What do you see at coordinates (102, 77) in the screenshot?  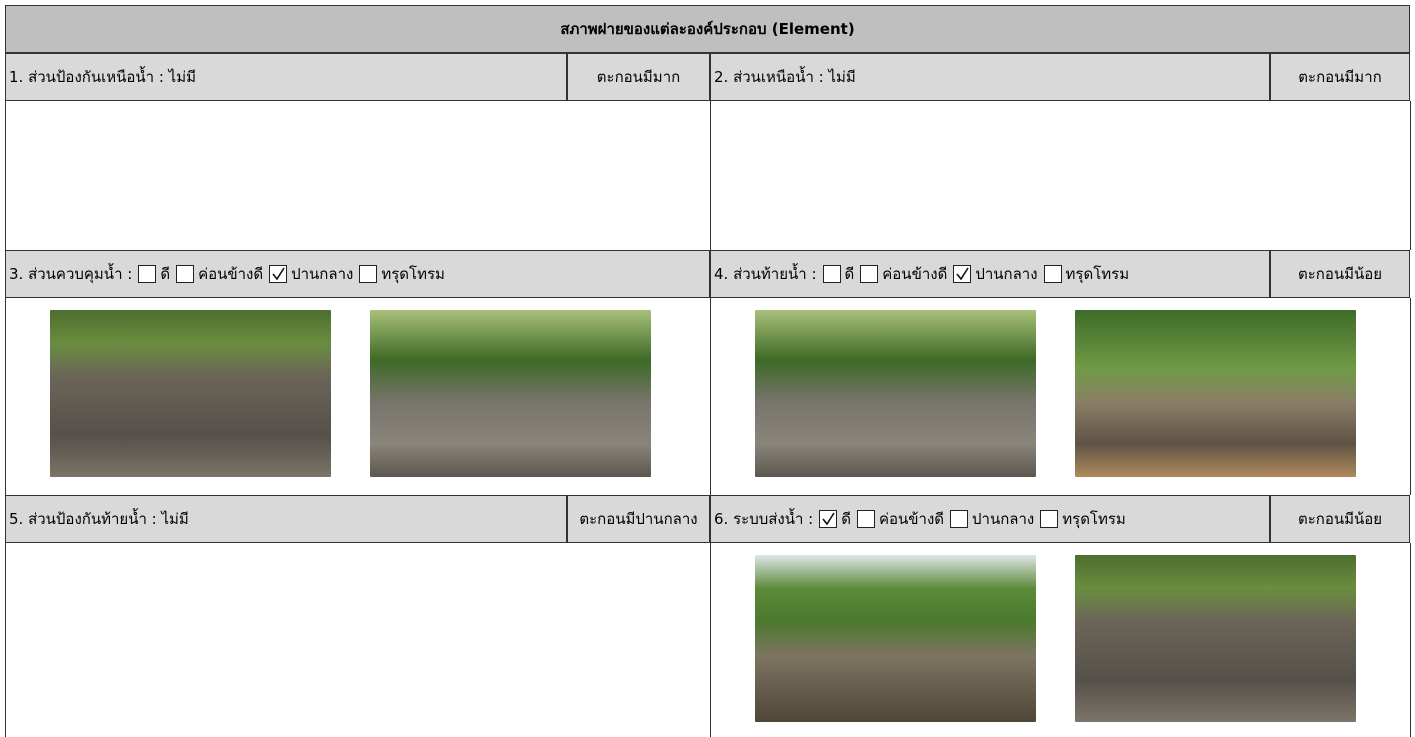 I see `section-label: 1. ส่วนป้องกันเหนือน้ำ : ไม่มี` at bounding box center [102, 77].